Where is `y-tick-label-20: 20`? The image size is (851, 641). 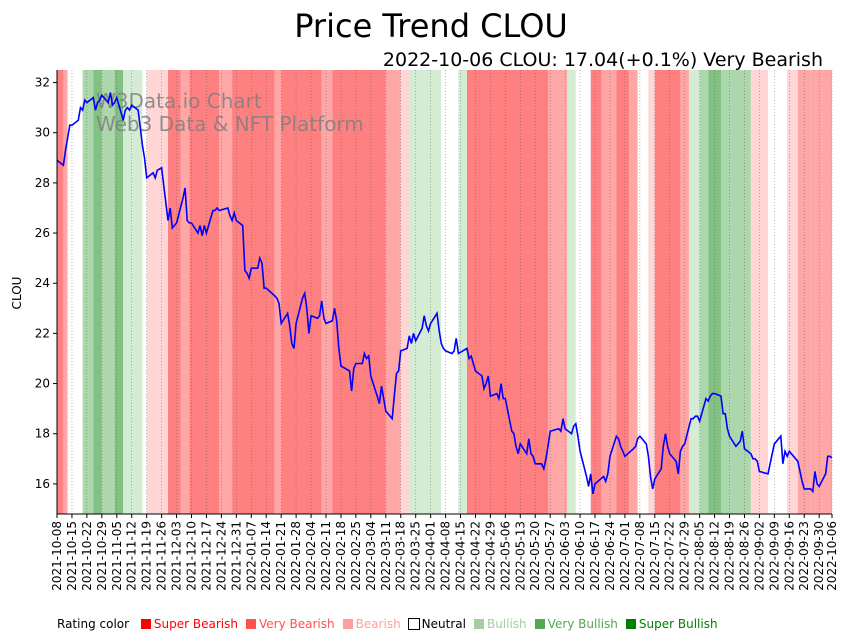 y-tick-label-20: 20 is located at coordinates (42, 384).